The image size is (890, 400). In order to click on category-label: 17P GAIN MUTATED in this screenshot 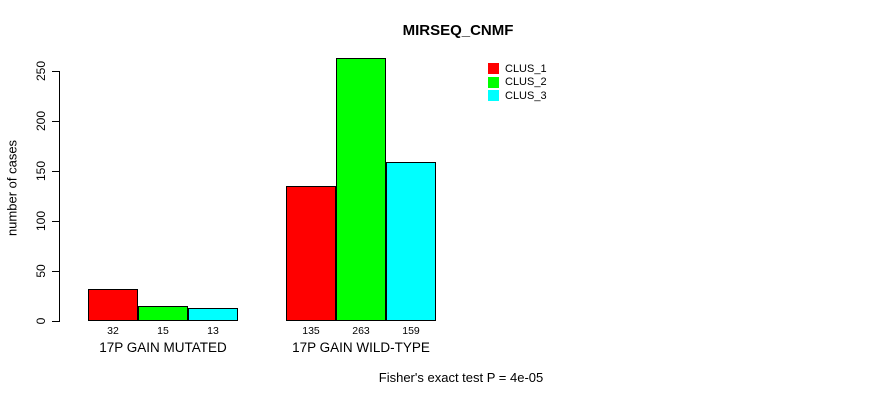, I will do `click(163, 347)`.